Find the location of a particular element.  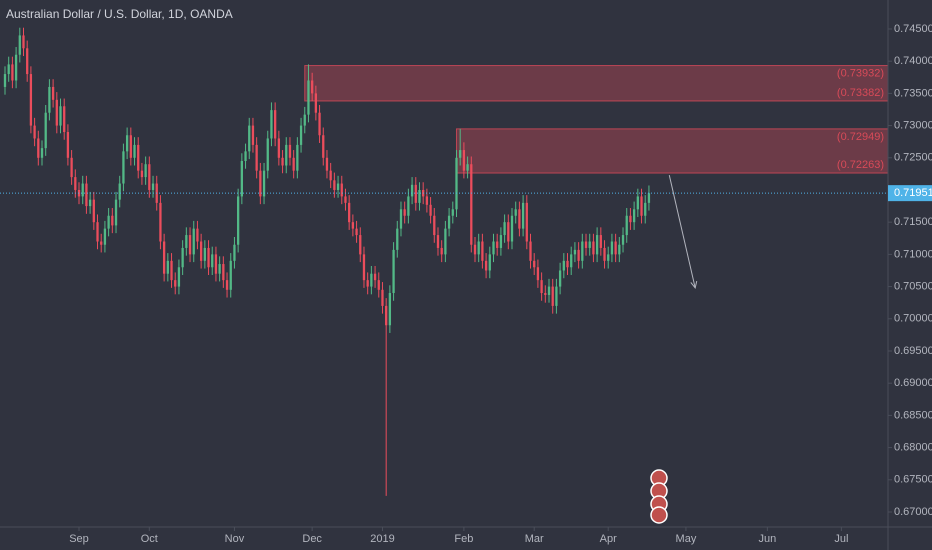

x-tick-label: Sep is located at coordinates (79, 539).